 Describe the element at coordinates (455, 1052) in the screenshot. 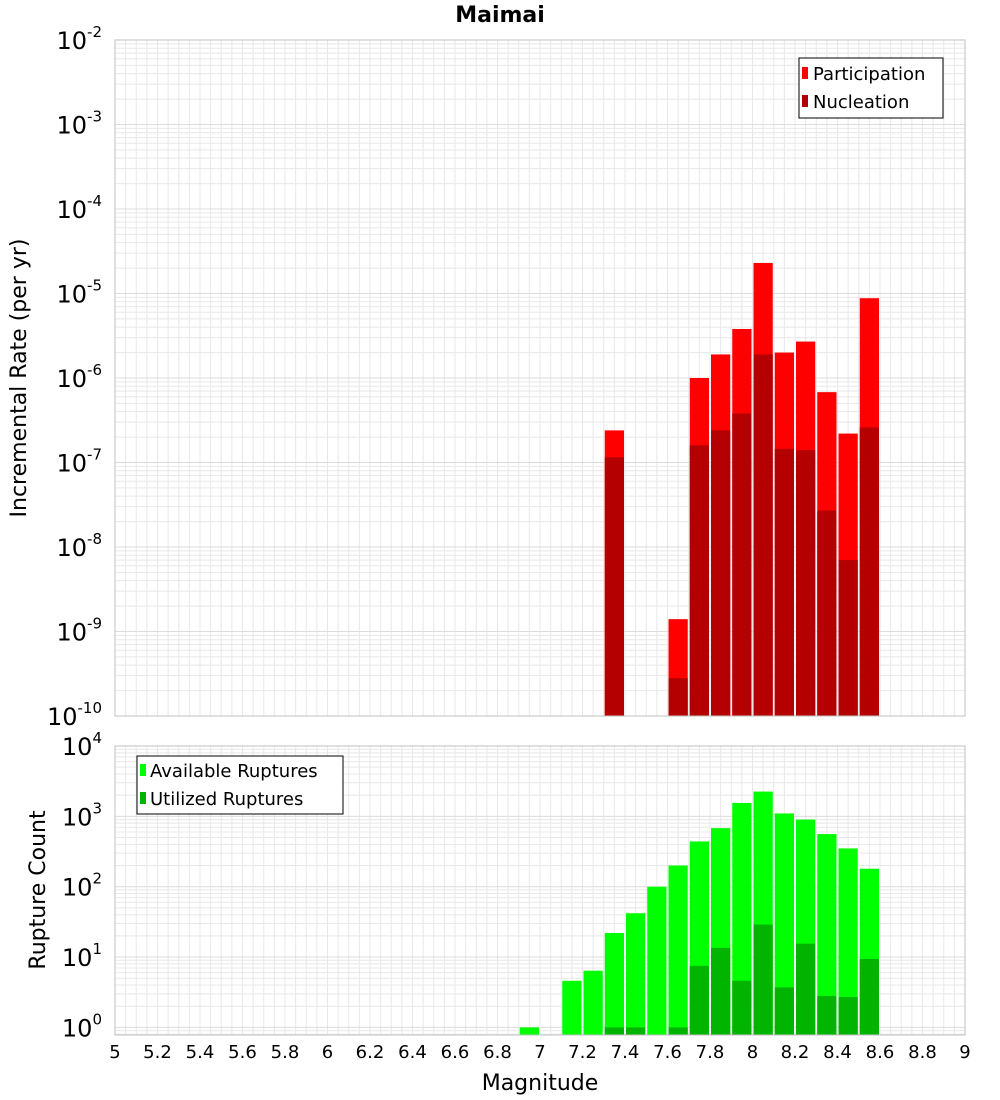

I see `x-tick-label: 6.6` at that location.